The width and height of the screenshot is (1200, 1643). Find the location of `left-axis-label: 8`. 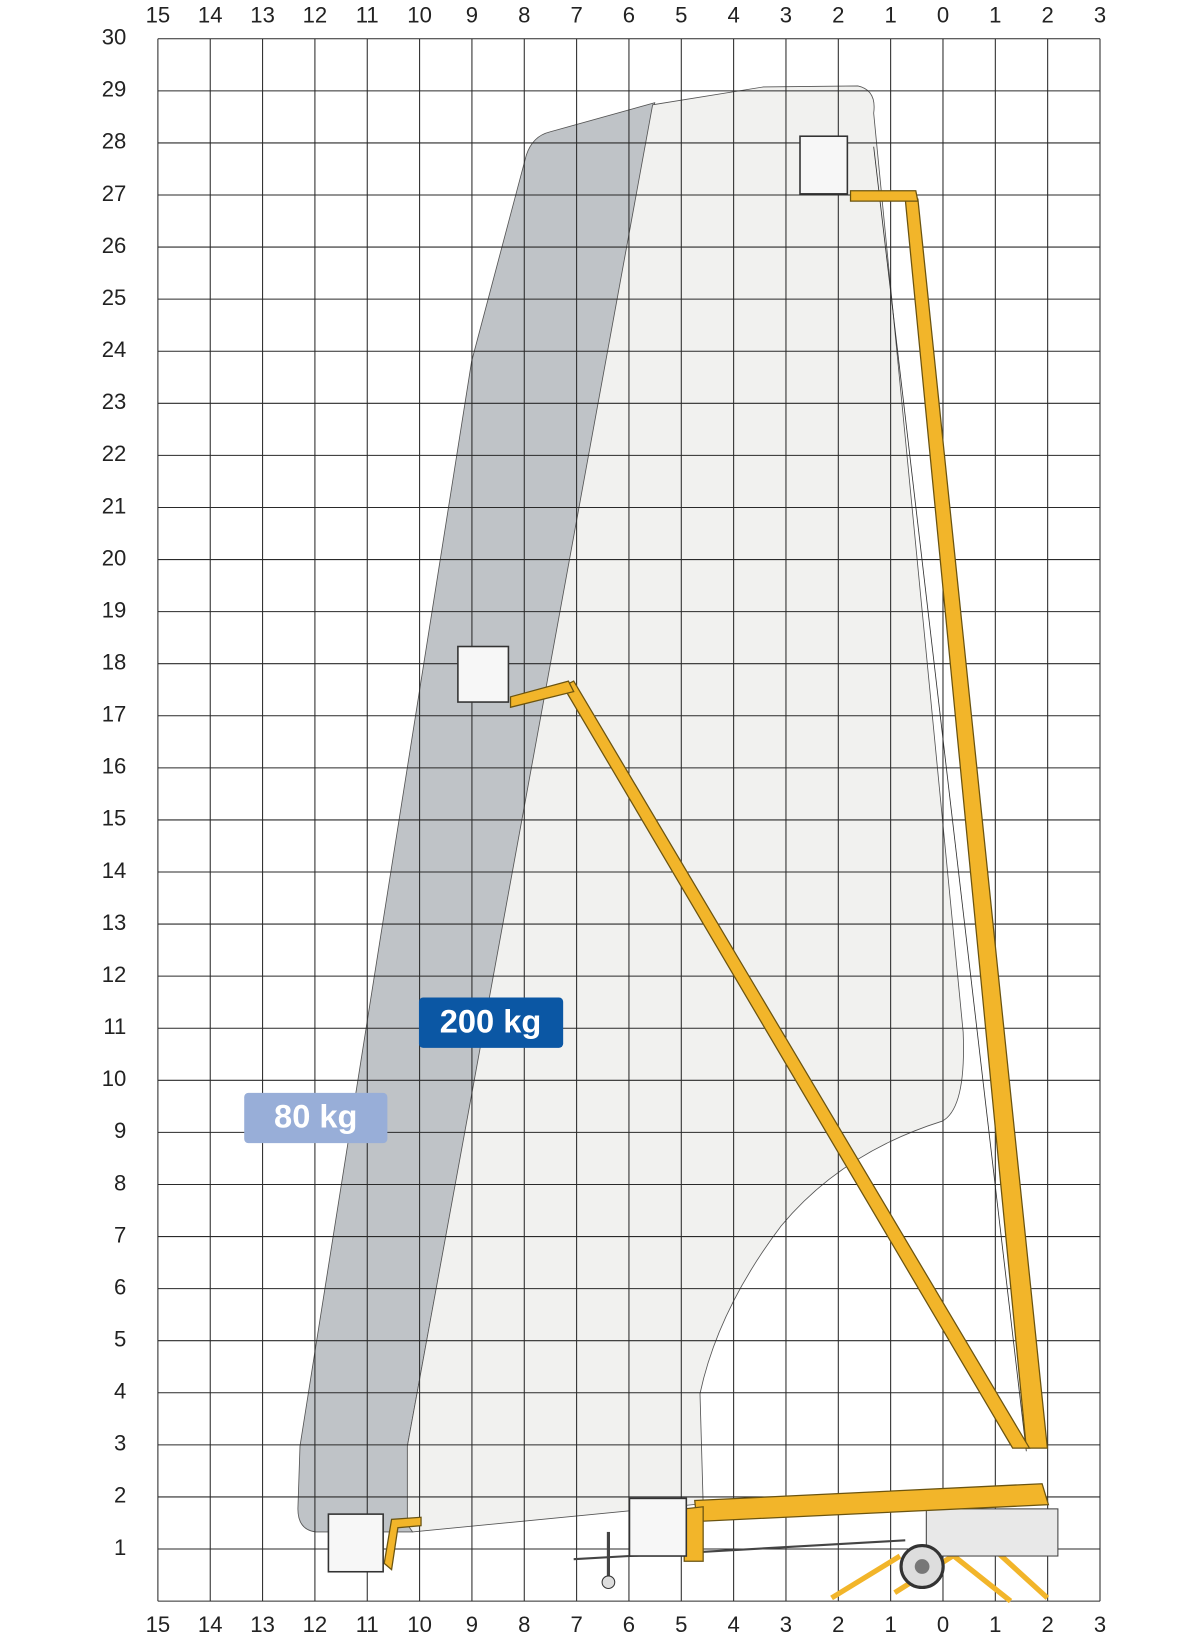

left-axis-label: 8 is located at coordinates (120, 1182).